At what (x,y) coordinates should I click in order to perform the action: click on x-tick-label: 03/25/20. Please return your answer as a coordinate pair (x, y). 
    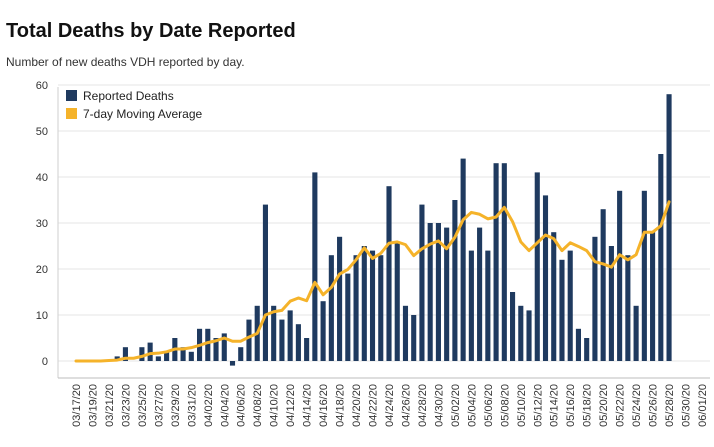
    Looking at the image, I should click on (143, 405).